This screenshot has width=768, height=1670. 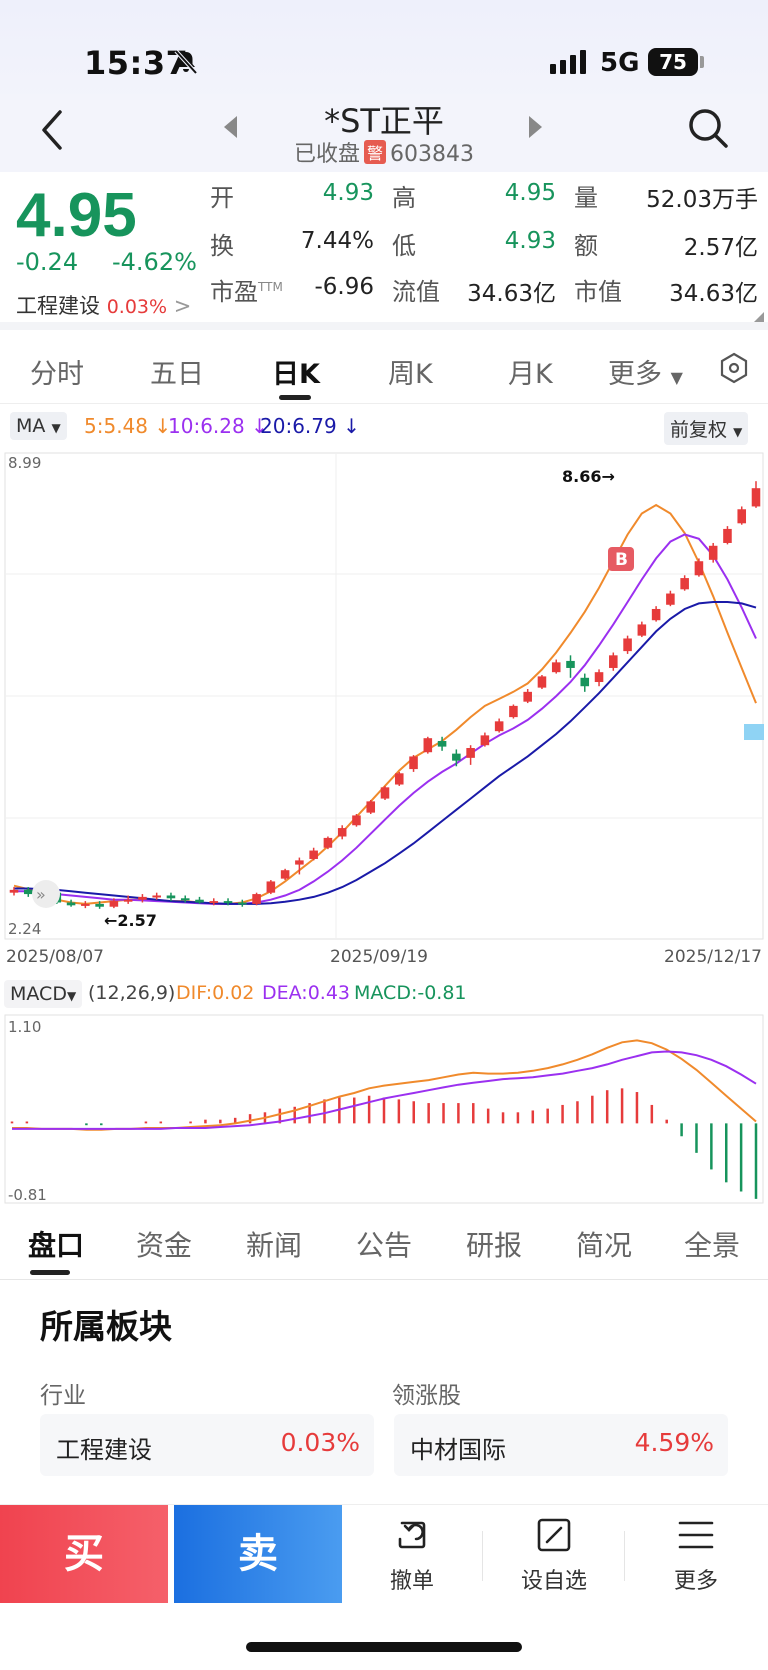 I want to click on status-bar: 15:37 5G 75, so click(x=384, y=54).